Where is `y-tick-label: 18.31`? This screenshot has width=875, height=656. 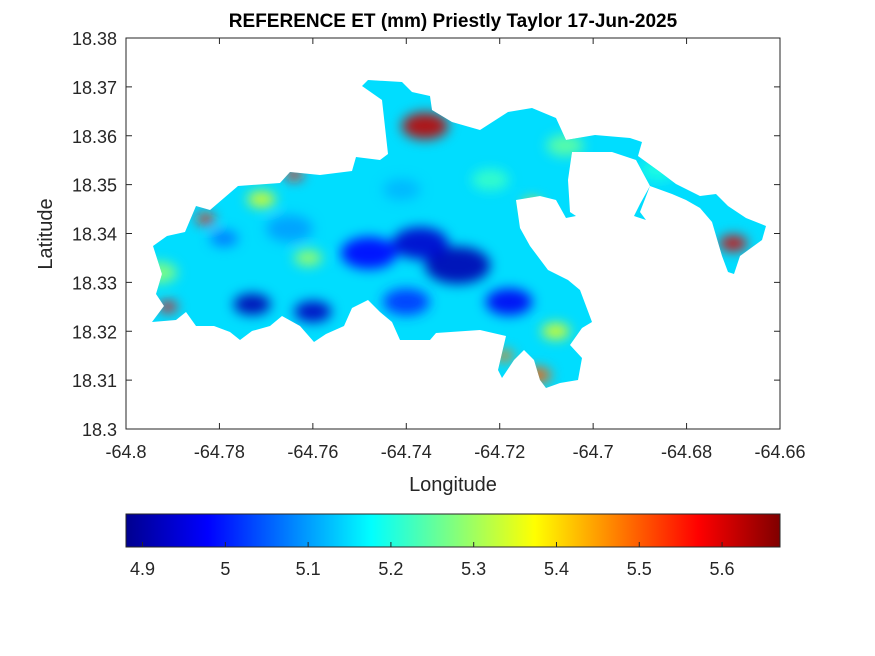
y-tick-label: 18.31 is located at coordinates (94, 381).